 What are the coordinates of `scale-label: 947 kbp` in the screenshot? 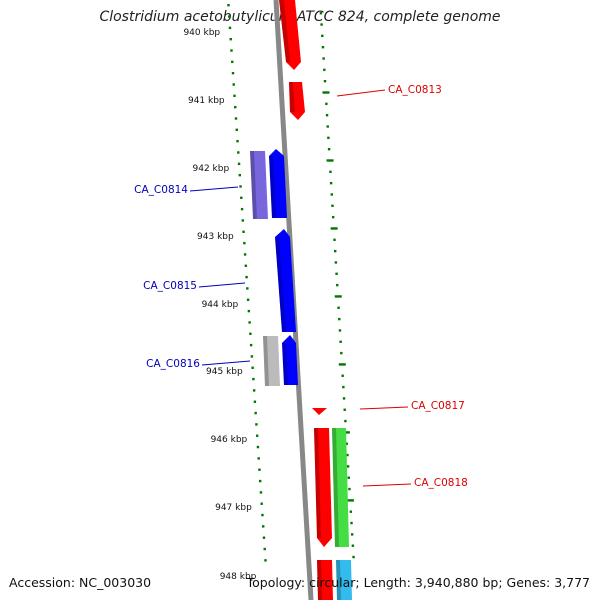 It's located at (233, 508).